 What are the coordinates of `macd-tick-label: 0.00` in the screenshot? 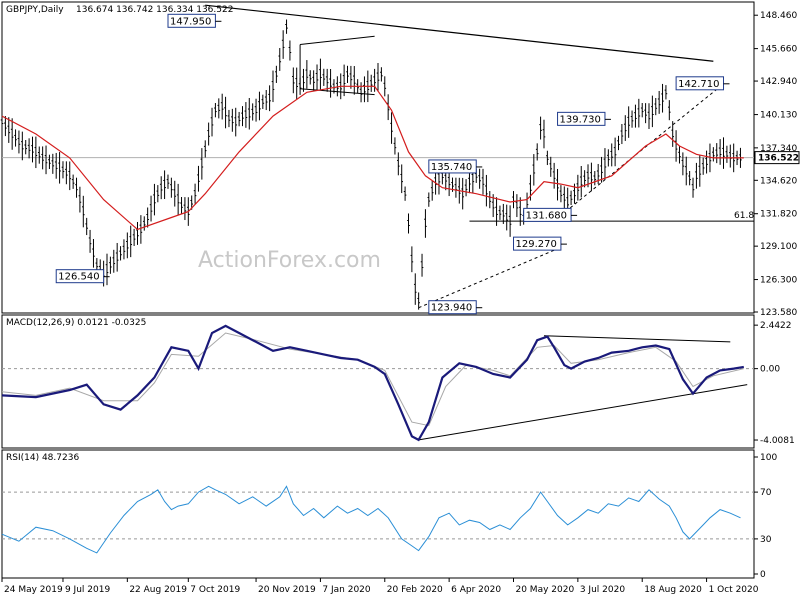 It's located at (770, 370).